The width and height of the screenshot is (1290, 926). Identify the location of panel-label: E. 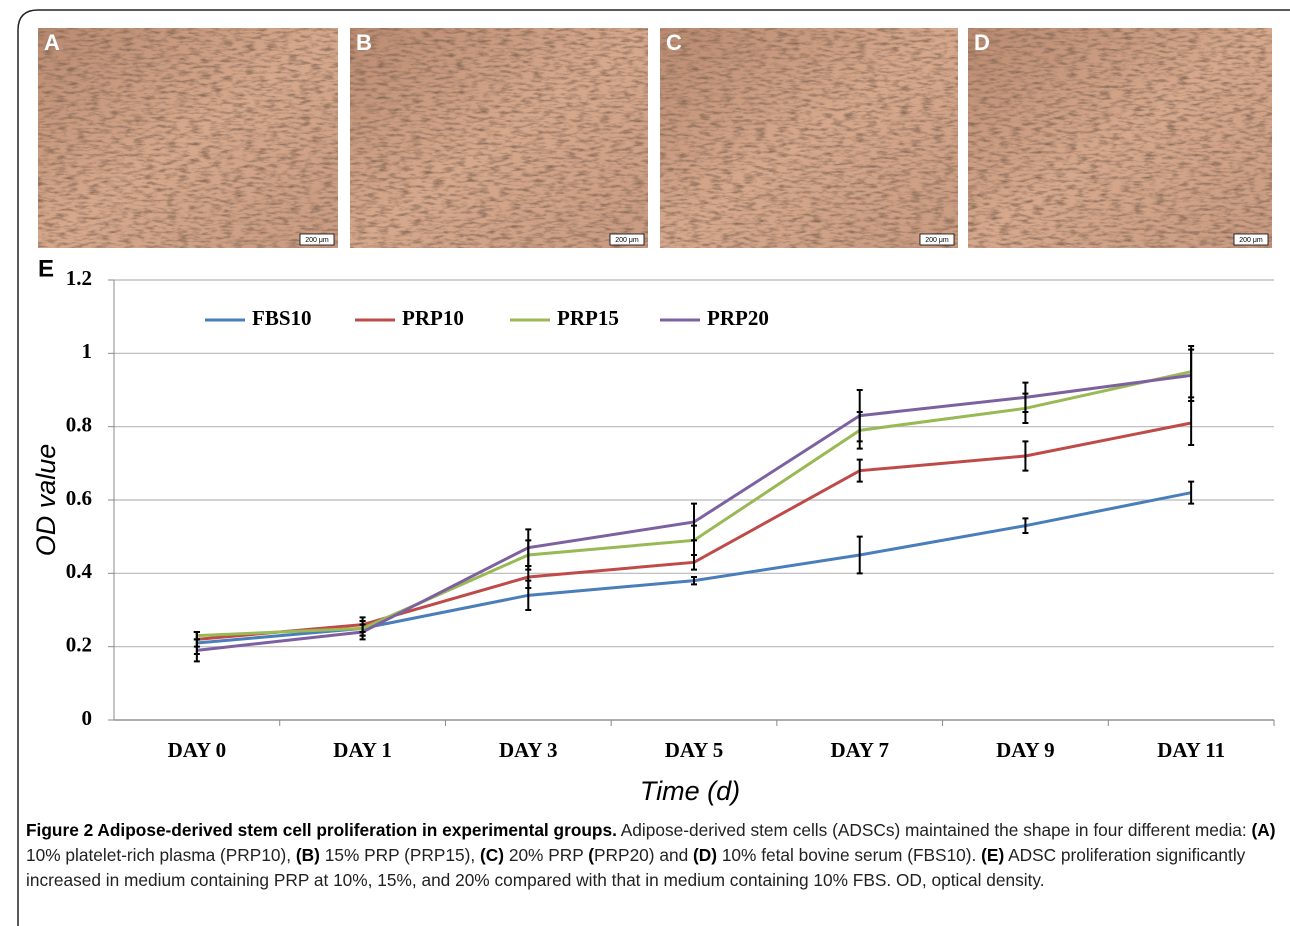
(46, 268).